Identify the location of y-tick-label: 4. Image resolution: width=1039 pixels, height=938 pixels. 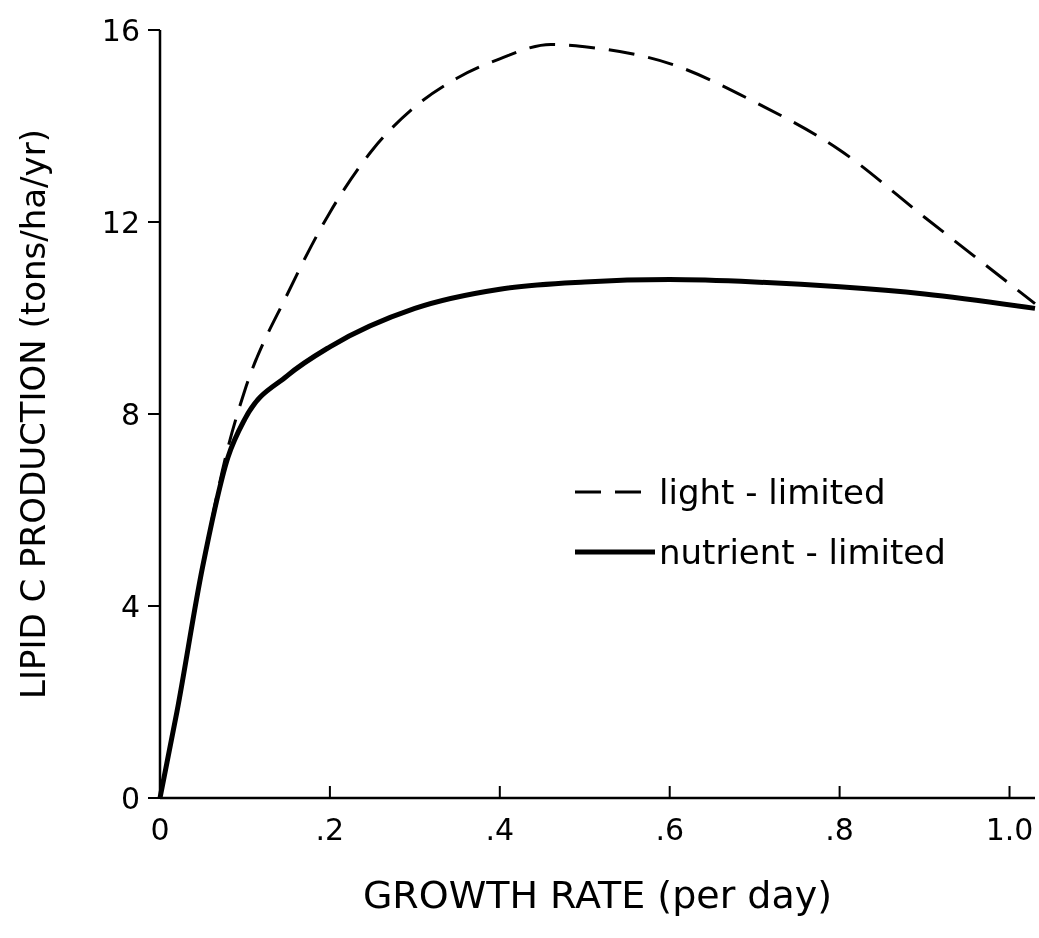
(130, 606).